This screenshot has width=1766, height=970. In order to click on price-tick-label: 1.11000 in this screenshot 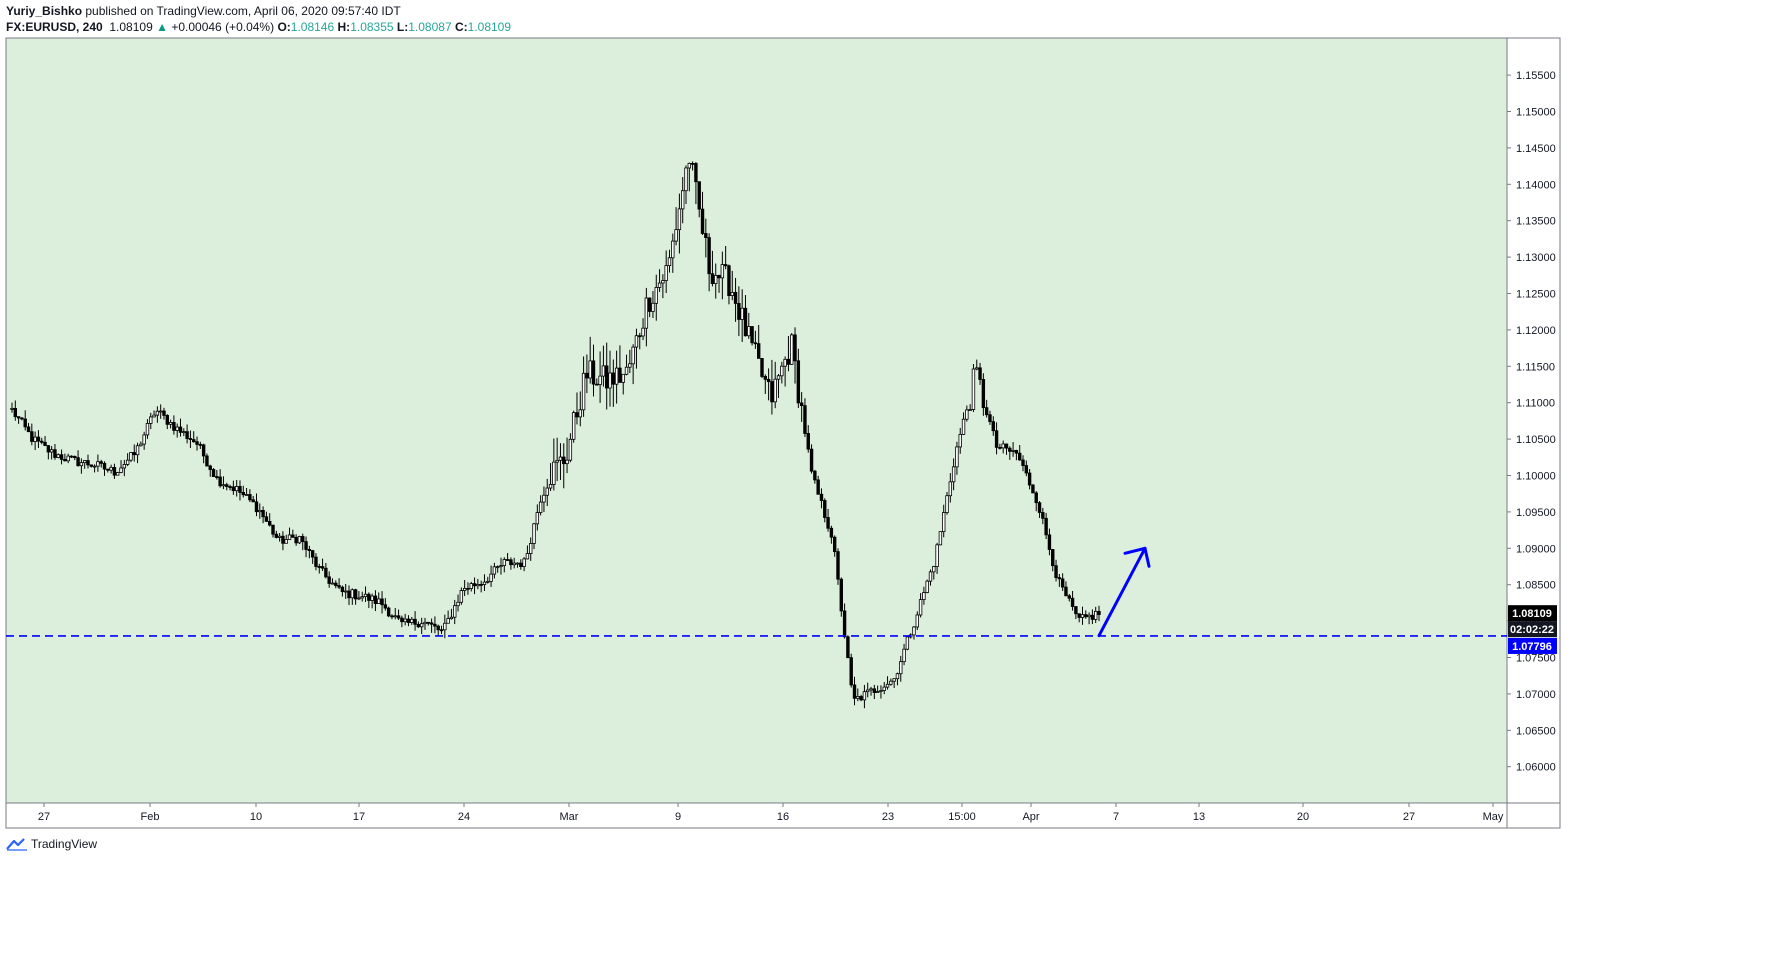, I will do `click(1535, 404)`.